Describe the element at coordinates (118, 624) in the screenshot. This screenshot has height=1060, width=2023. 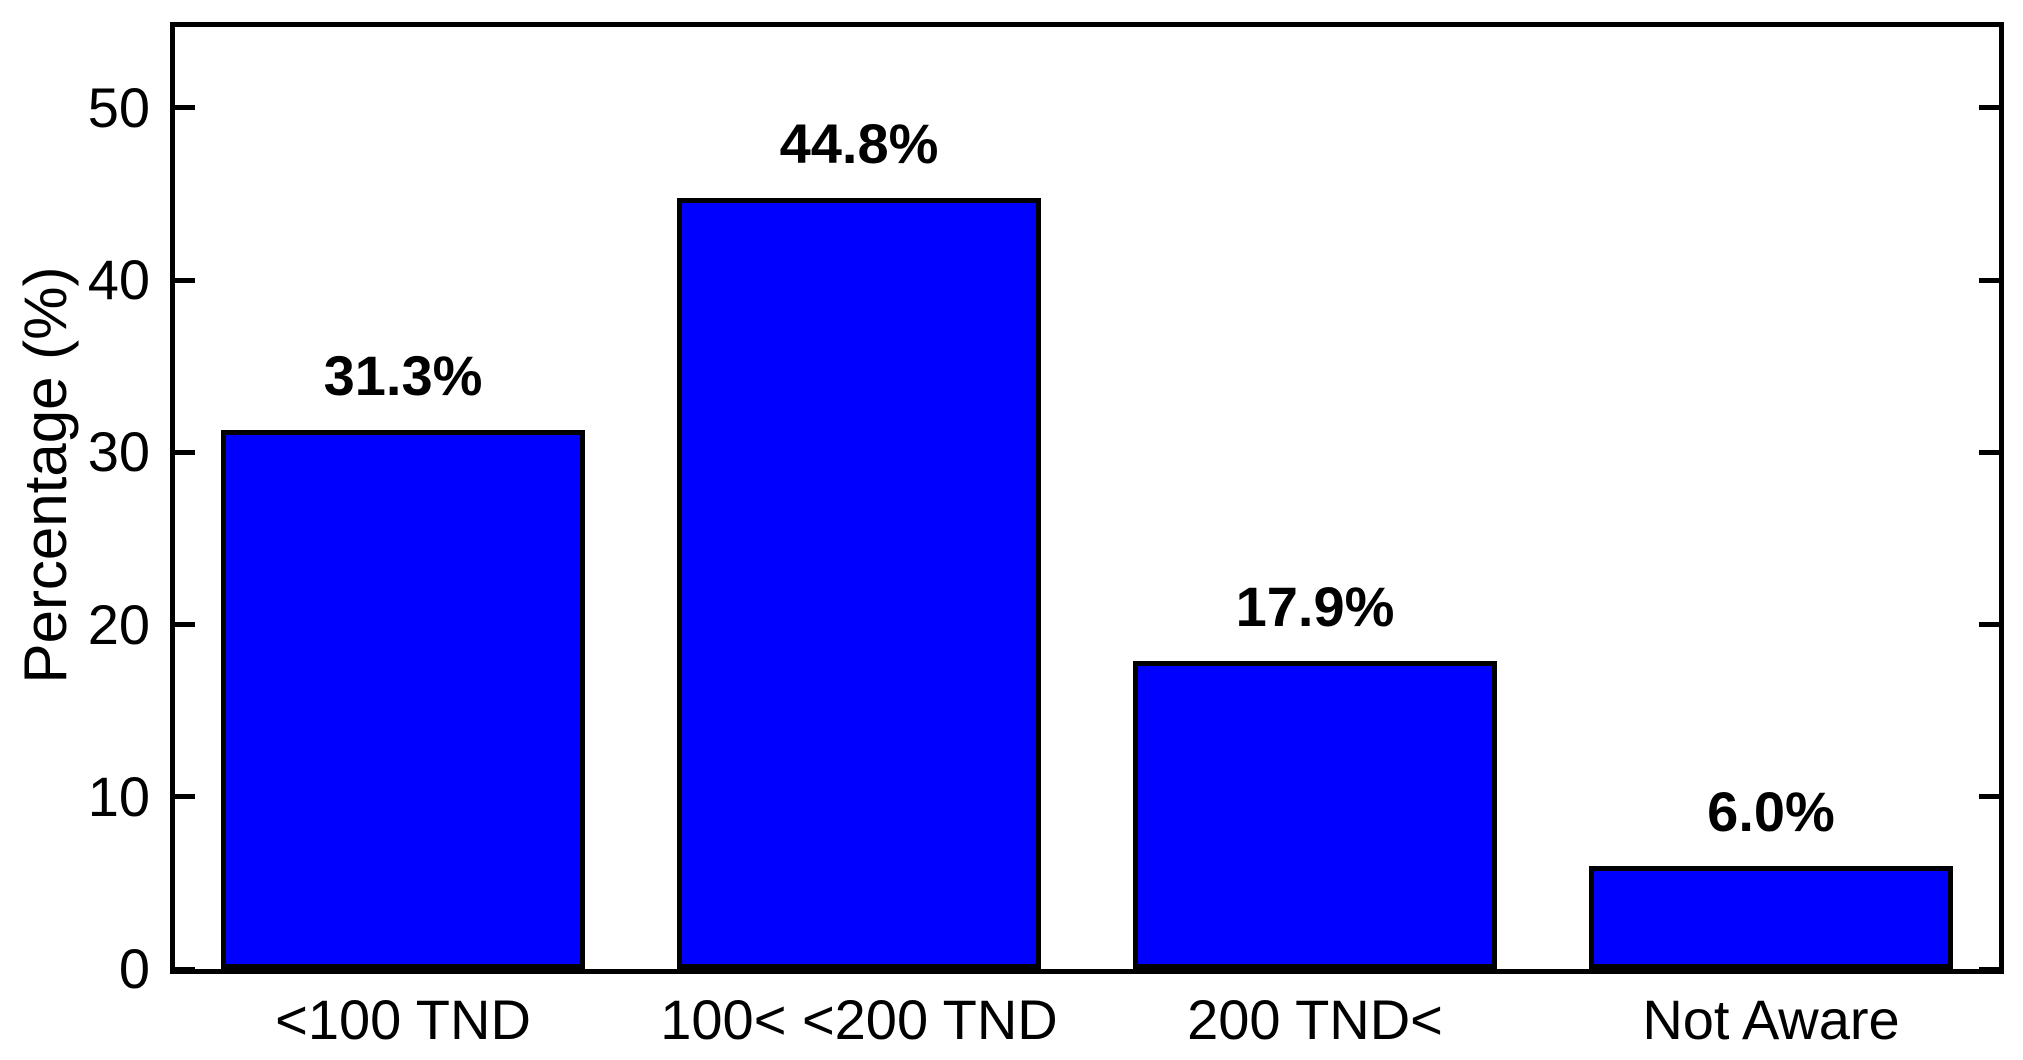
I see `y-tick-label: 20` at that location.